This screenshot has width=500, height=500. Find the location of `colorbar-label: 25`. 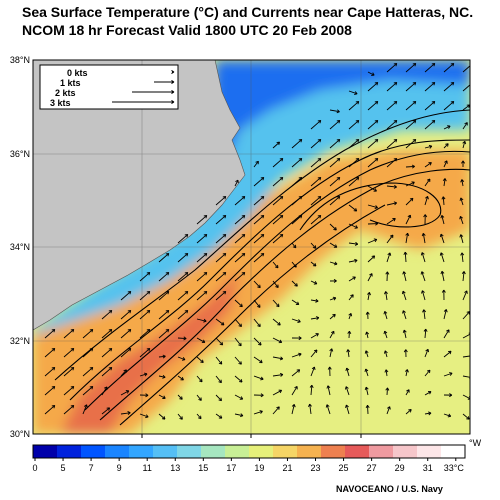

colorbar-label: 25 is located at coordinates (343, 468).